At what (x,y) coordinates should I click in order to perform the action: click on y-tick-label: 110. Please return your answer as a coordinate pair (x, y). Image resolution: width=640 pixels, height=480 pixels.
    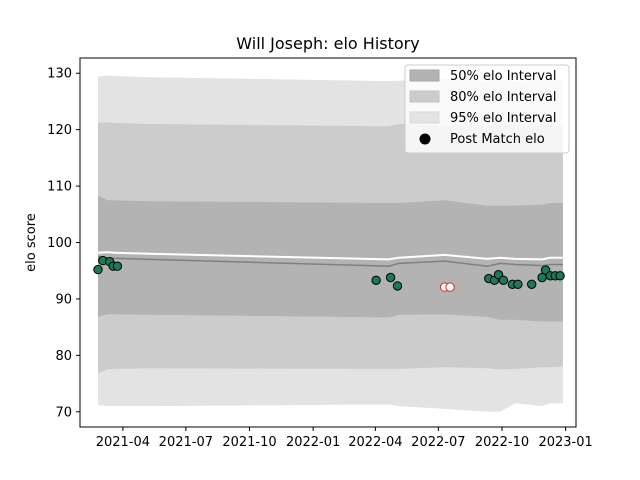
    Looking at the image, I should click on (59, 187).